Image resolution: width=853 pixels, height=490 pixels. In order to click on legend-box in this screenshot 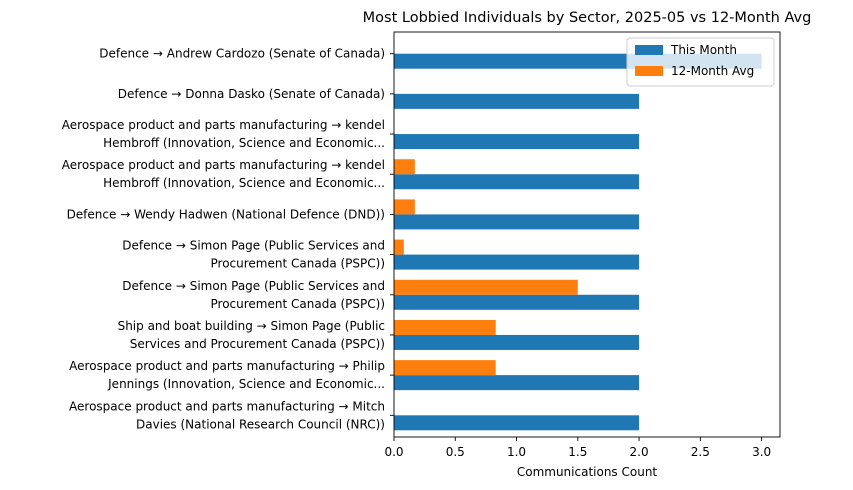, I will do `click(700, 62)`.